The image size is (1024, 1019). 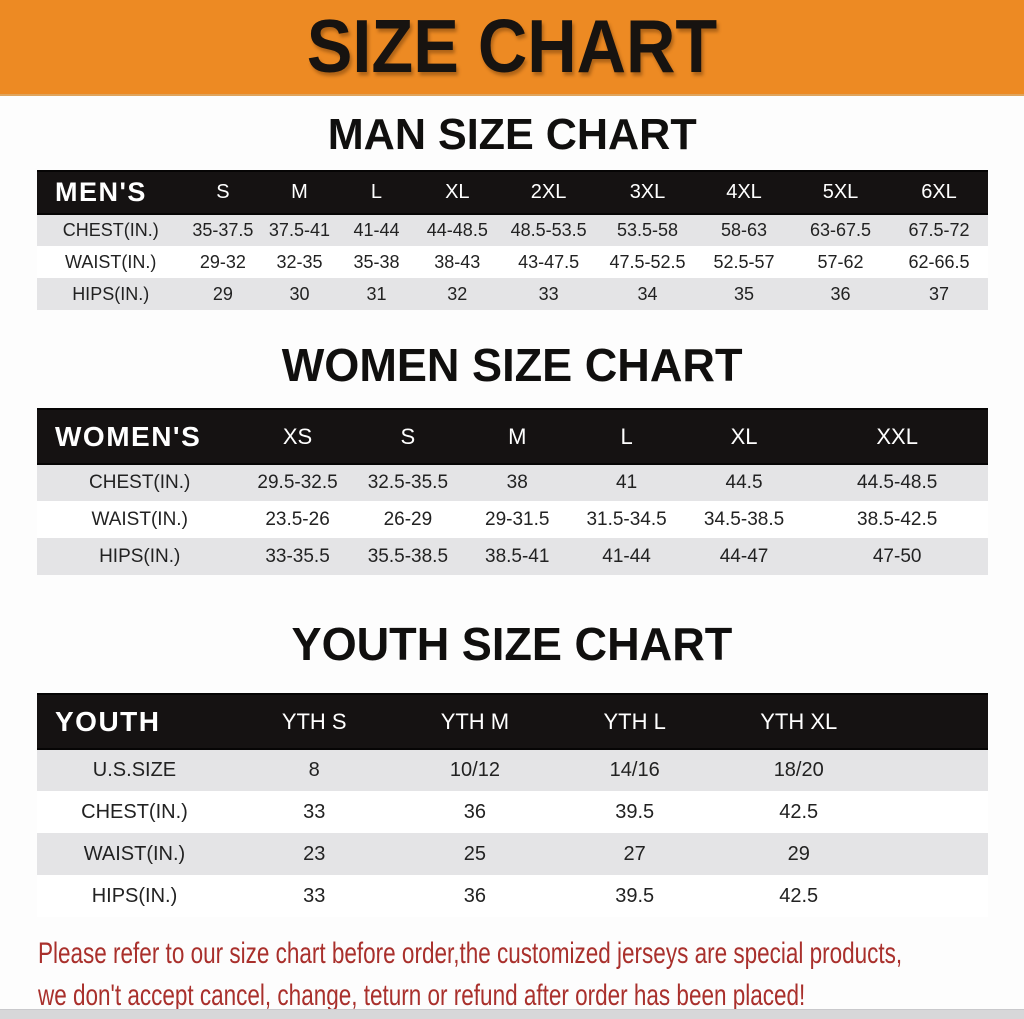 What do you see at coordinates (744, 230) in the screenshot?
I see `measurement-cell: 58-63` at bounding box center [744, 230].